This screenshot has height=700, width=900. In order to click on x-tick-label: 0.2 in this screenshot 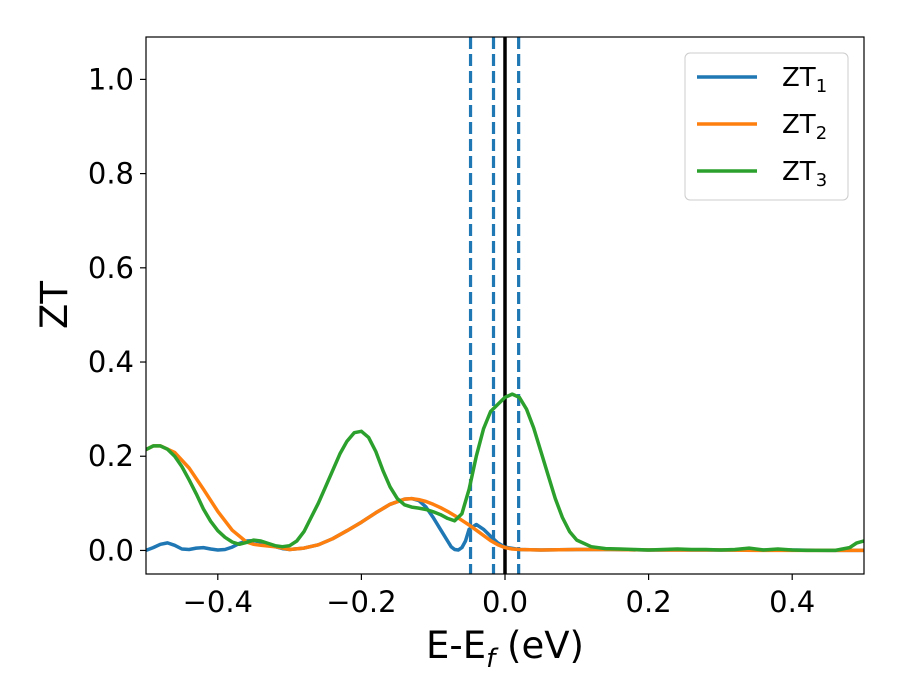, I will do `click(649, 602)`.